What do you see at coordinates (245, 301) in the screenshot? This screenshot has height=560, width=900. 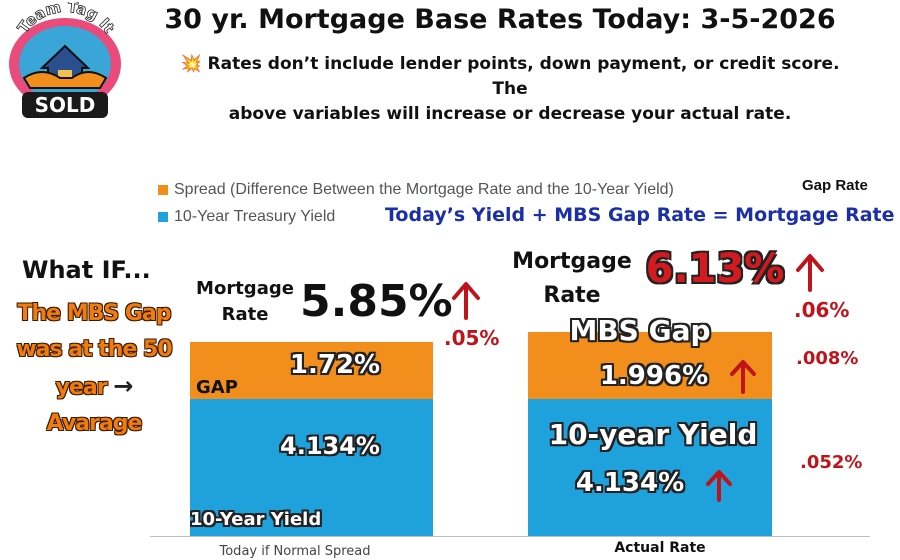 I see `normal-mortgage-rate-label: Mortgage Rate` at bounding box center [245, 301].